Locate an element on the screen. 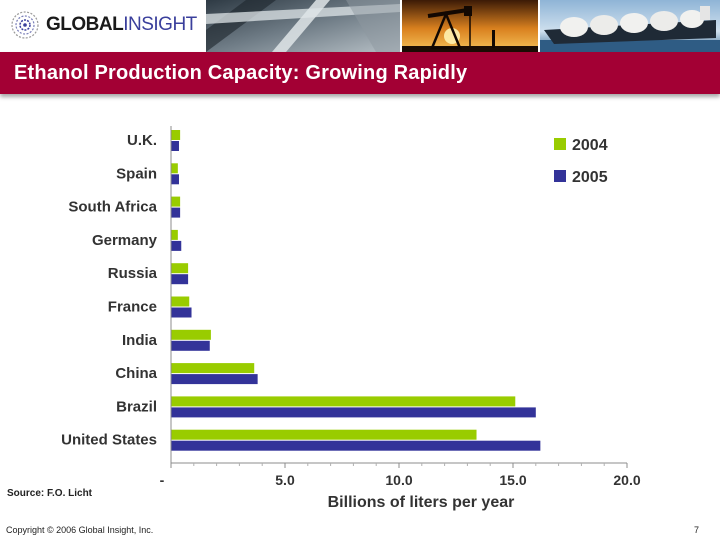 The height and width of the screenshot is (540, 720). logo-global: GLOBAL is located at coordinates (85, 24).